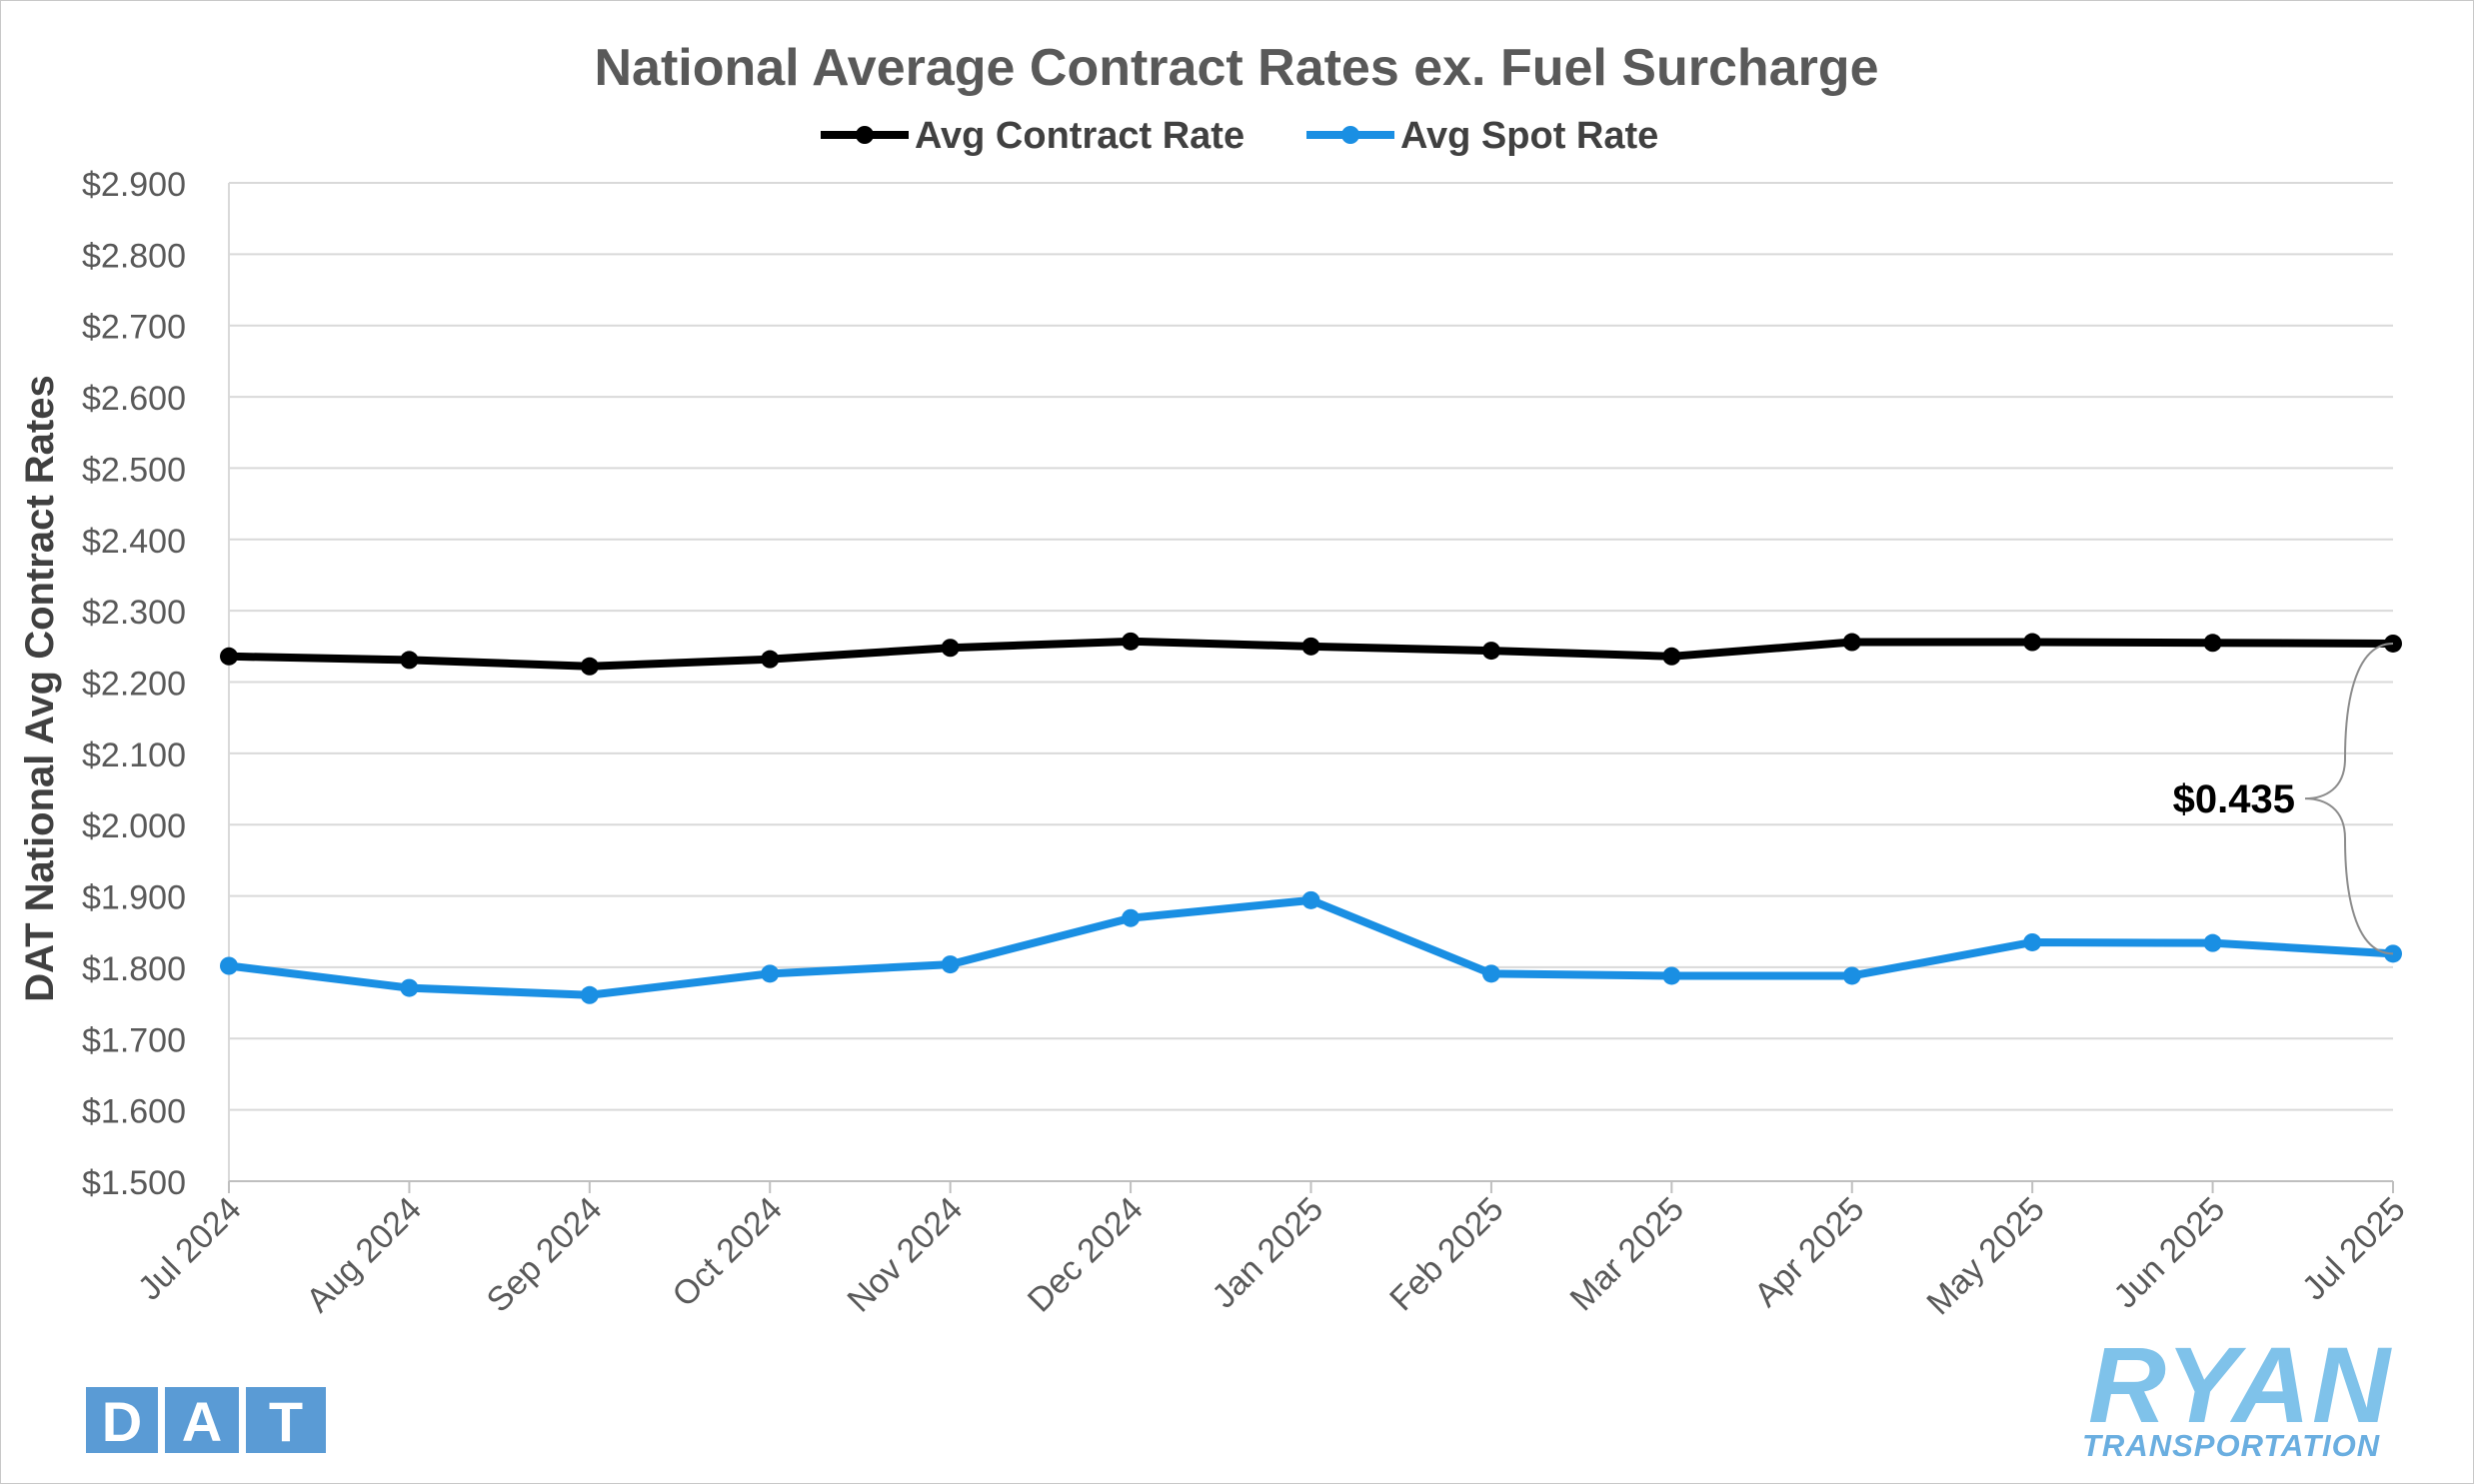 This screenshot has width=2474, height=1484. What do you see at coordinates (1311, 947) in the screenshot?
I see `series-line-spot-rate` at bounding box center [1311, 947].